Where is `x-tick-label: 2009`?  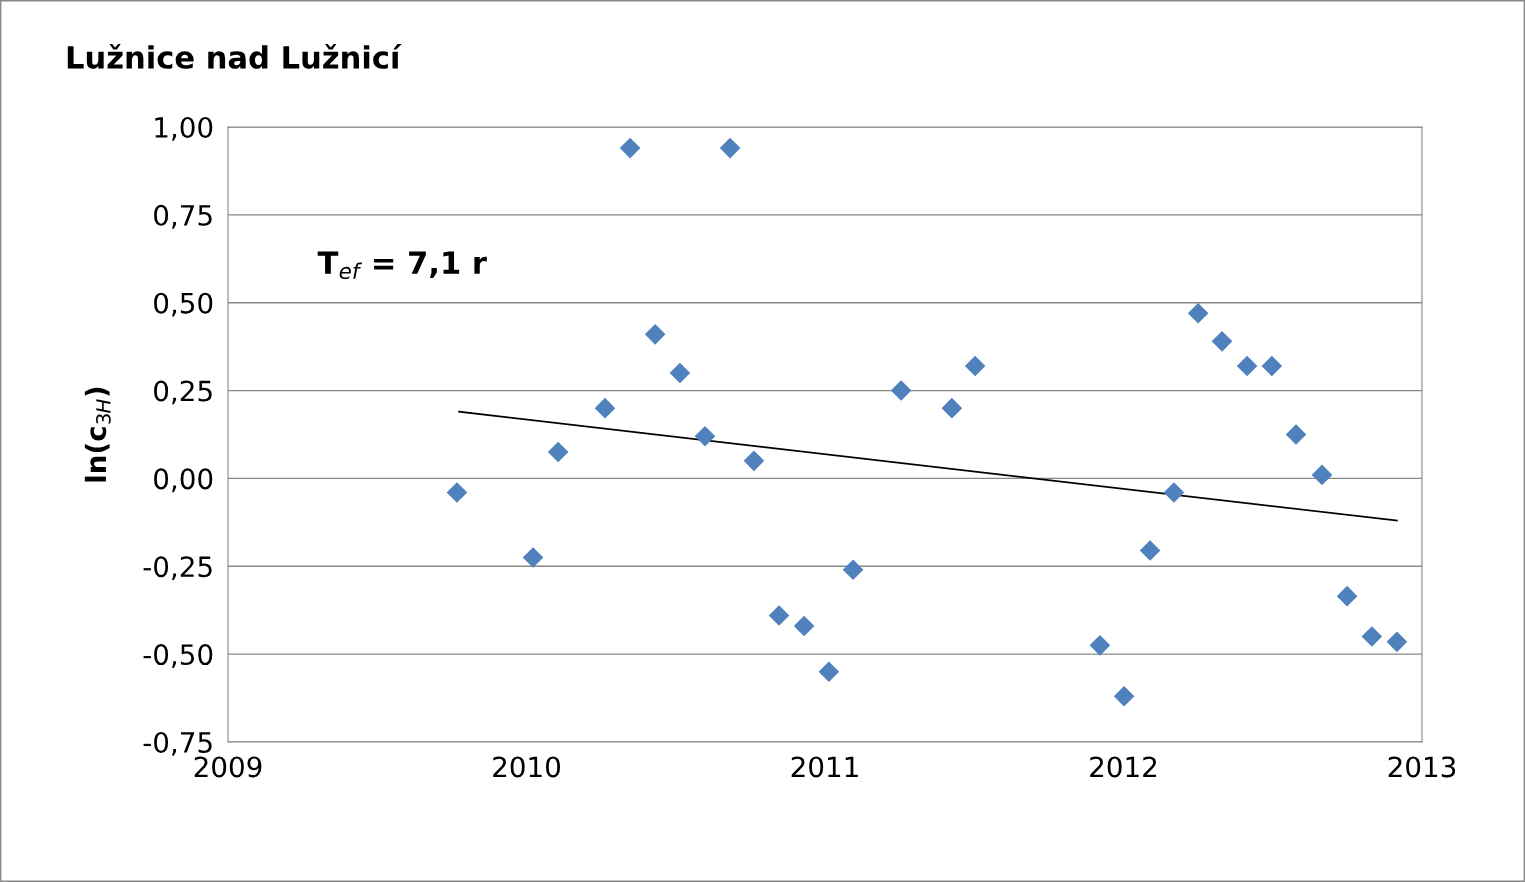
x-tick-label: 2009 is located at coordinates (228, 767).